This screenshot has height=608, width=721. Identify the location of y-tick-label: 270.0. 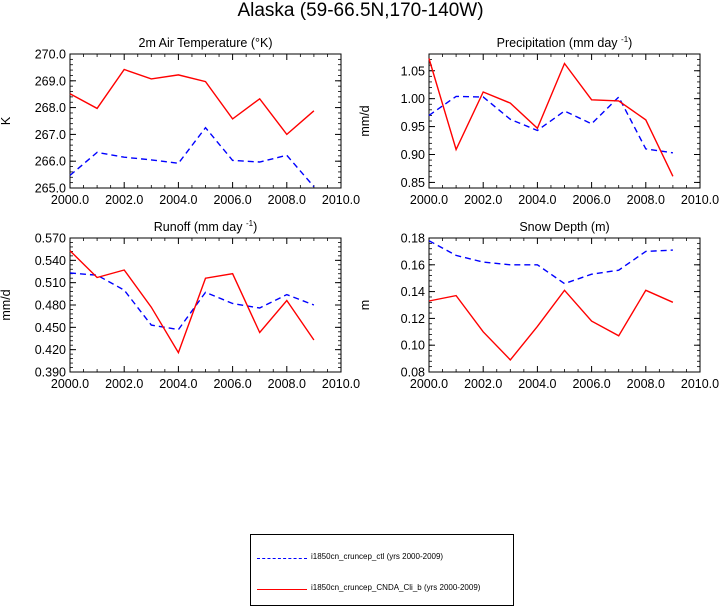
(50, 55).